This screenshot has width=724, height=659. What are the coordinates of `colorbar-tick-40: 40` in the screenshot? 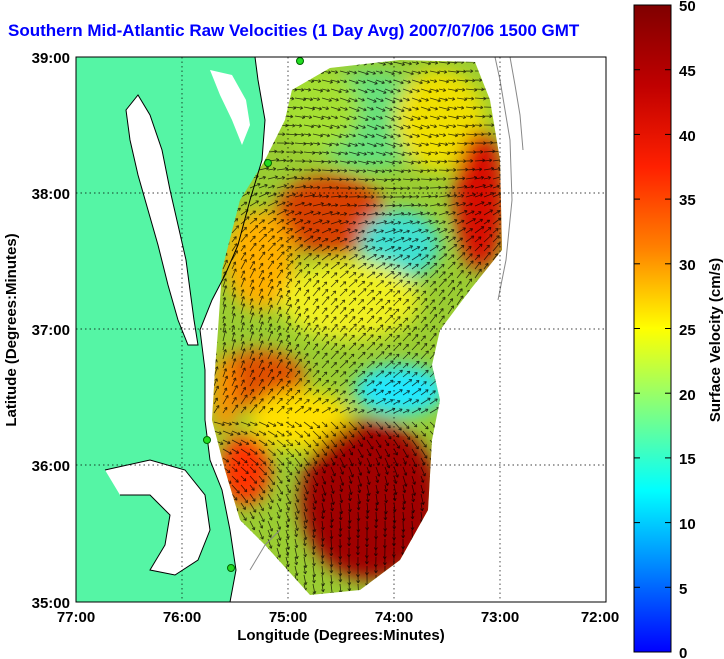 It's located at (687, 136).